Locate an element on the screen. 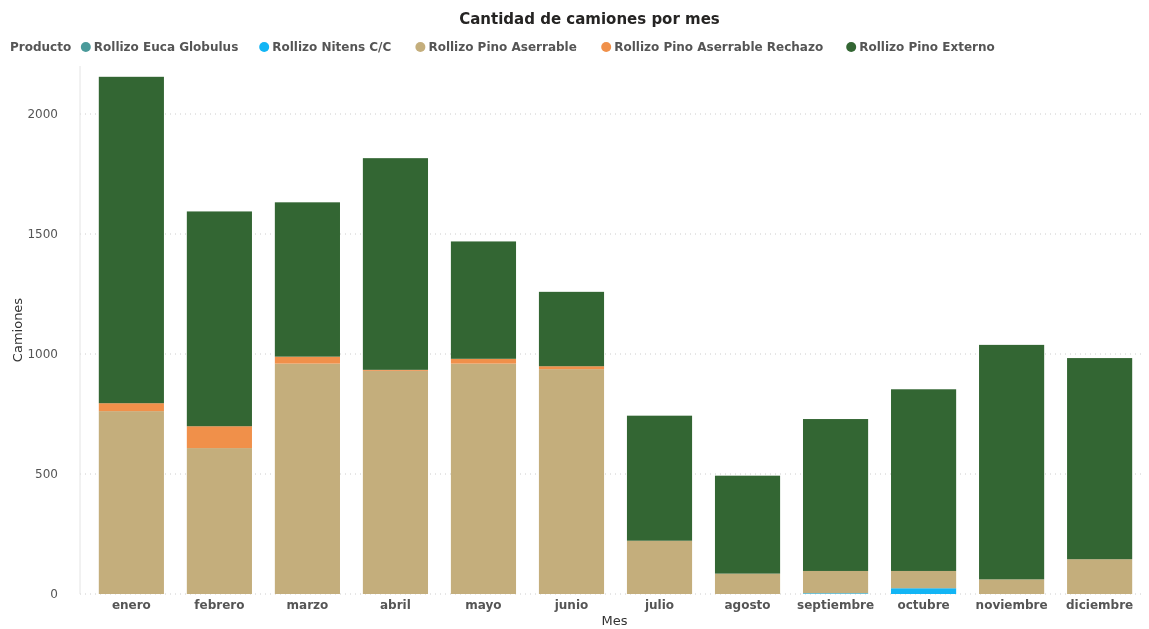 This screenshot has height=629, width=1149. x-tick-label: octubre is located at coordinates (923, 605).